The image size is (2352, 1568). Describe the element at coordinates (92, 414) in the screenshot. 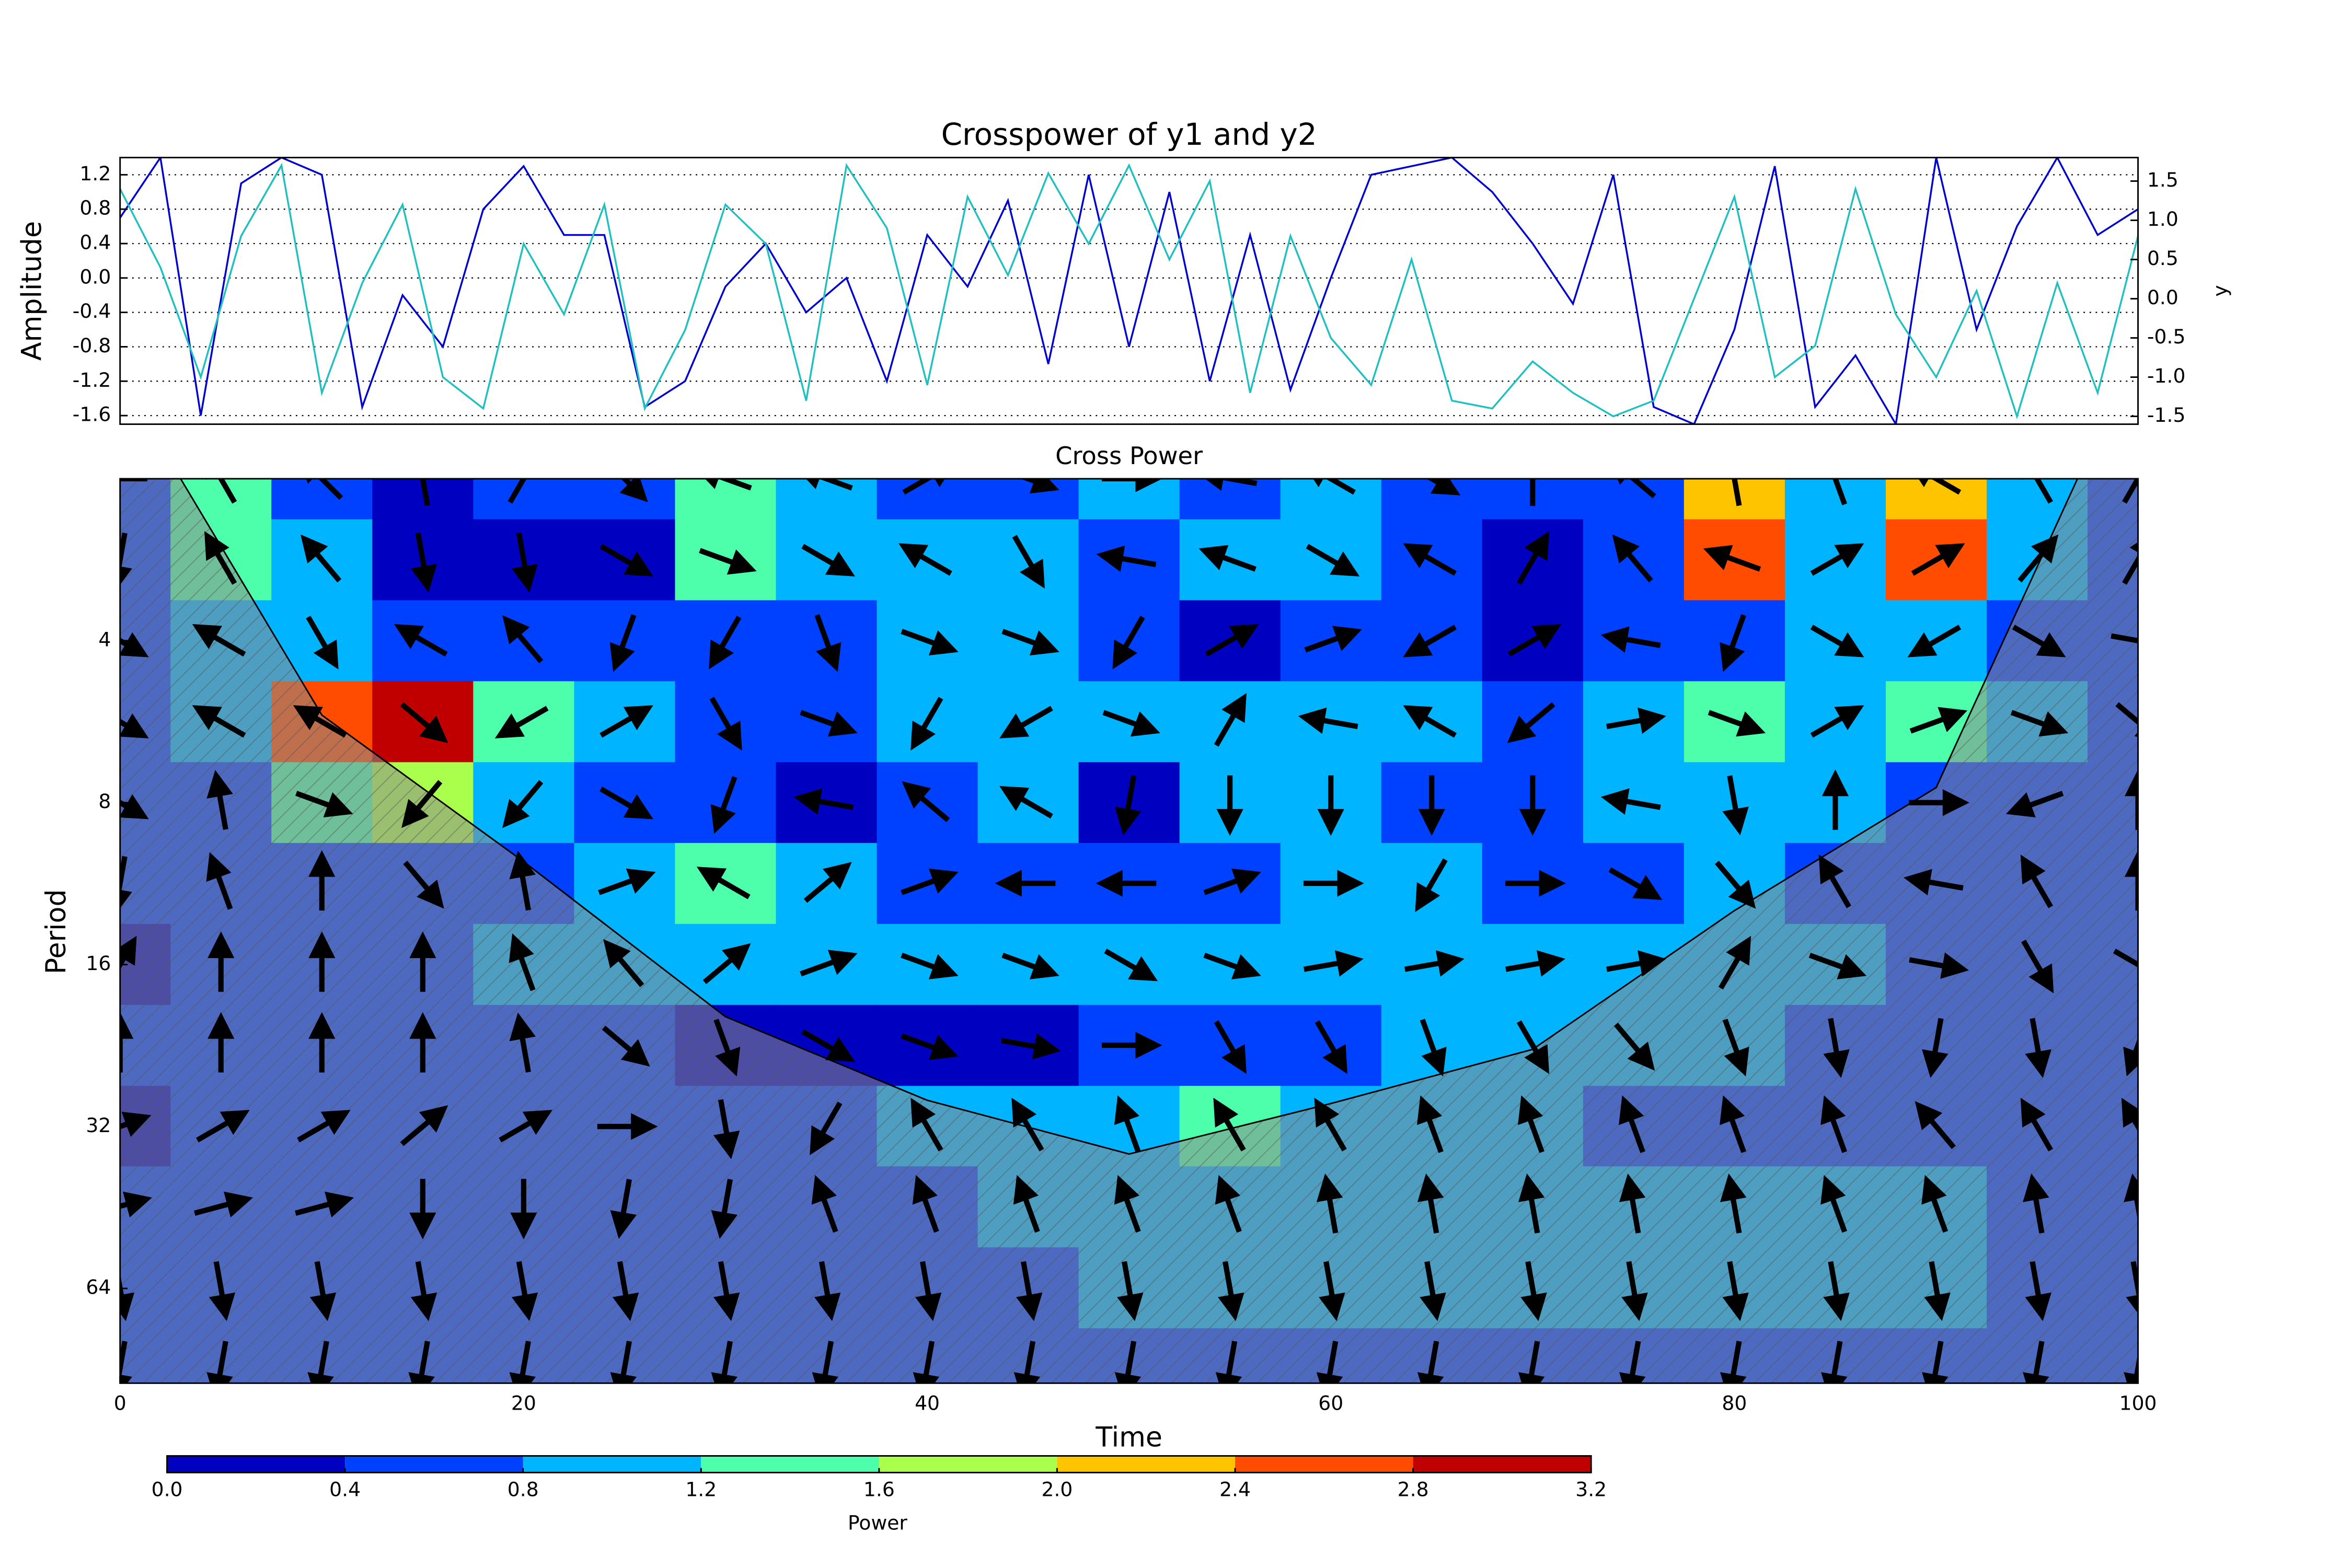

I see `y-tick-label: -1.6` at that location.